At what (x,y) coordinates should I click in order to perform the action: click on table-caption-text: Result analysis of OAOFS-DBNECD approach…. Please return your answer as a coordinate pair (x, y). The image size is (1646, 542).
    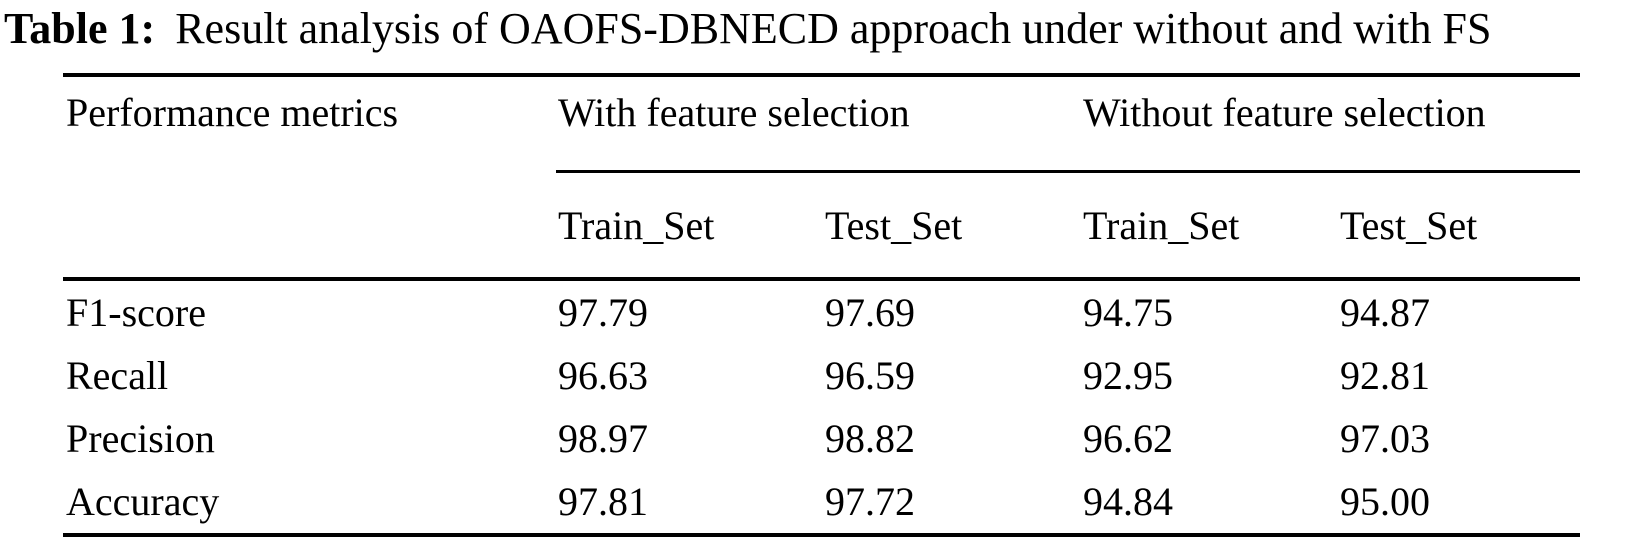
    Looking at the image, I should click on (833, 28).